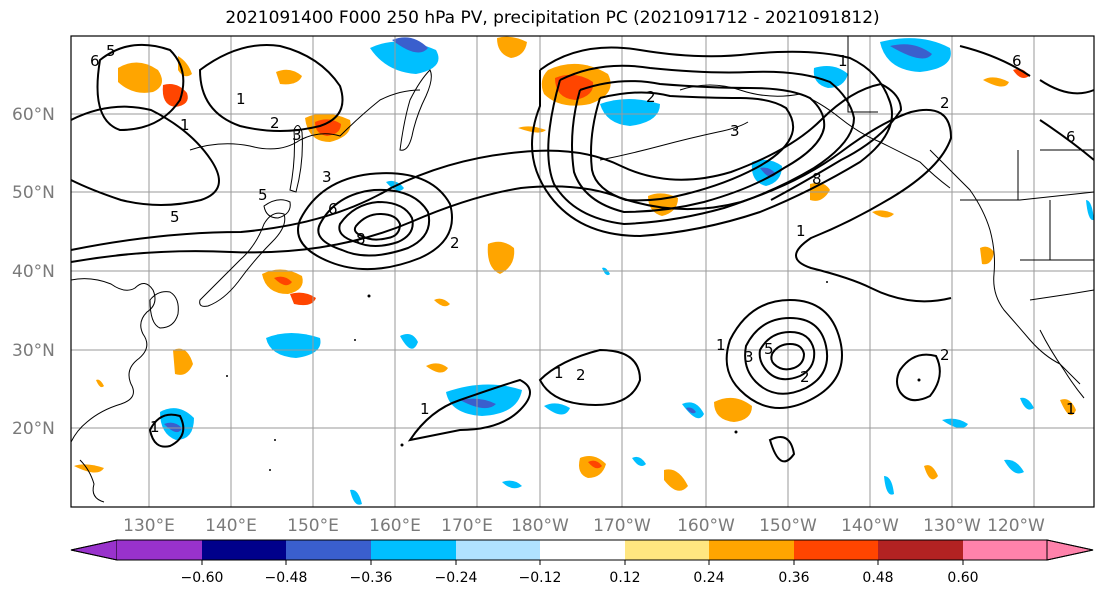 Image resolution: width=1105 pixels, height=601 pixels. What do you see at coordinates (164, 310) in the screenshot?
I see `korea-coastline` at bounding box center [164, 310].